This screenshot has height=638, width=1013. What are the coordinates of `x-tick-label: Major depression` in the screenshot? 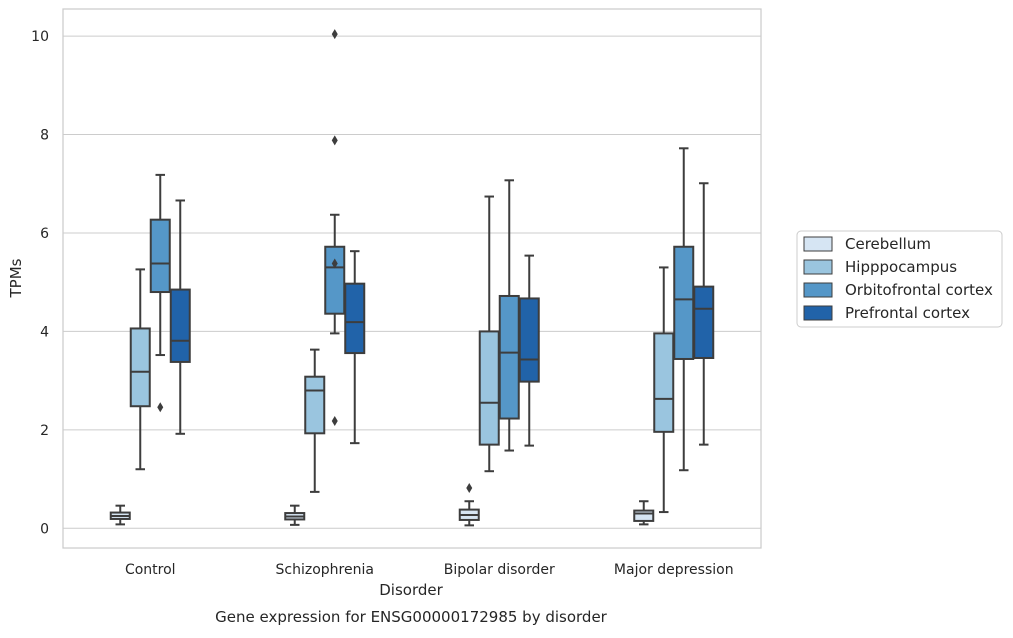 It's located at (674, 570).